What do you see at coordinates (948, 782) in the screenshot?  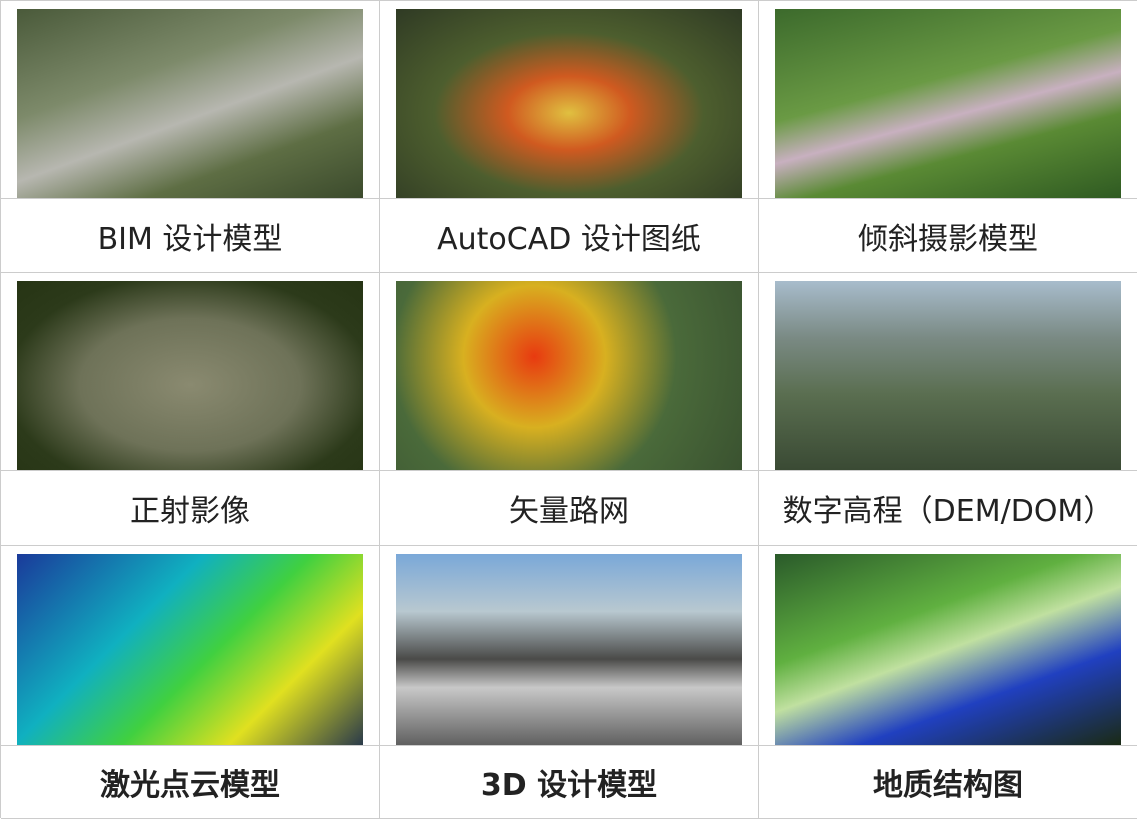 I see `caption: 地质结构图` at bounding box center [948, 782].